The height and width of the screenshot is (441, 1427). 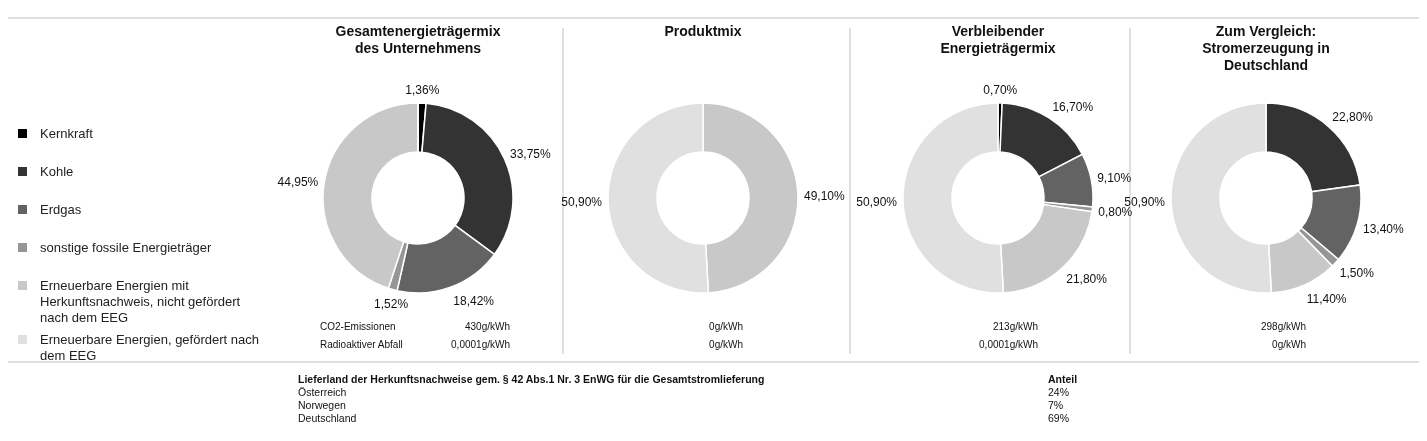 I want to click on data-label: 44,95%, so click(x=298, y=181).